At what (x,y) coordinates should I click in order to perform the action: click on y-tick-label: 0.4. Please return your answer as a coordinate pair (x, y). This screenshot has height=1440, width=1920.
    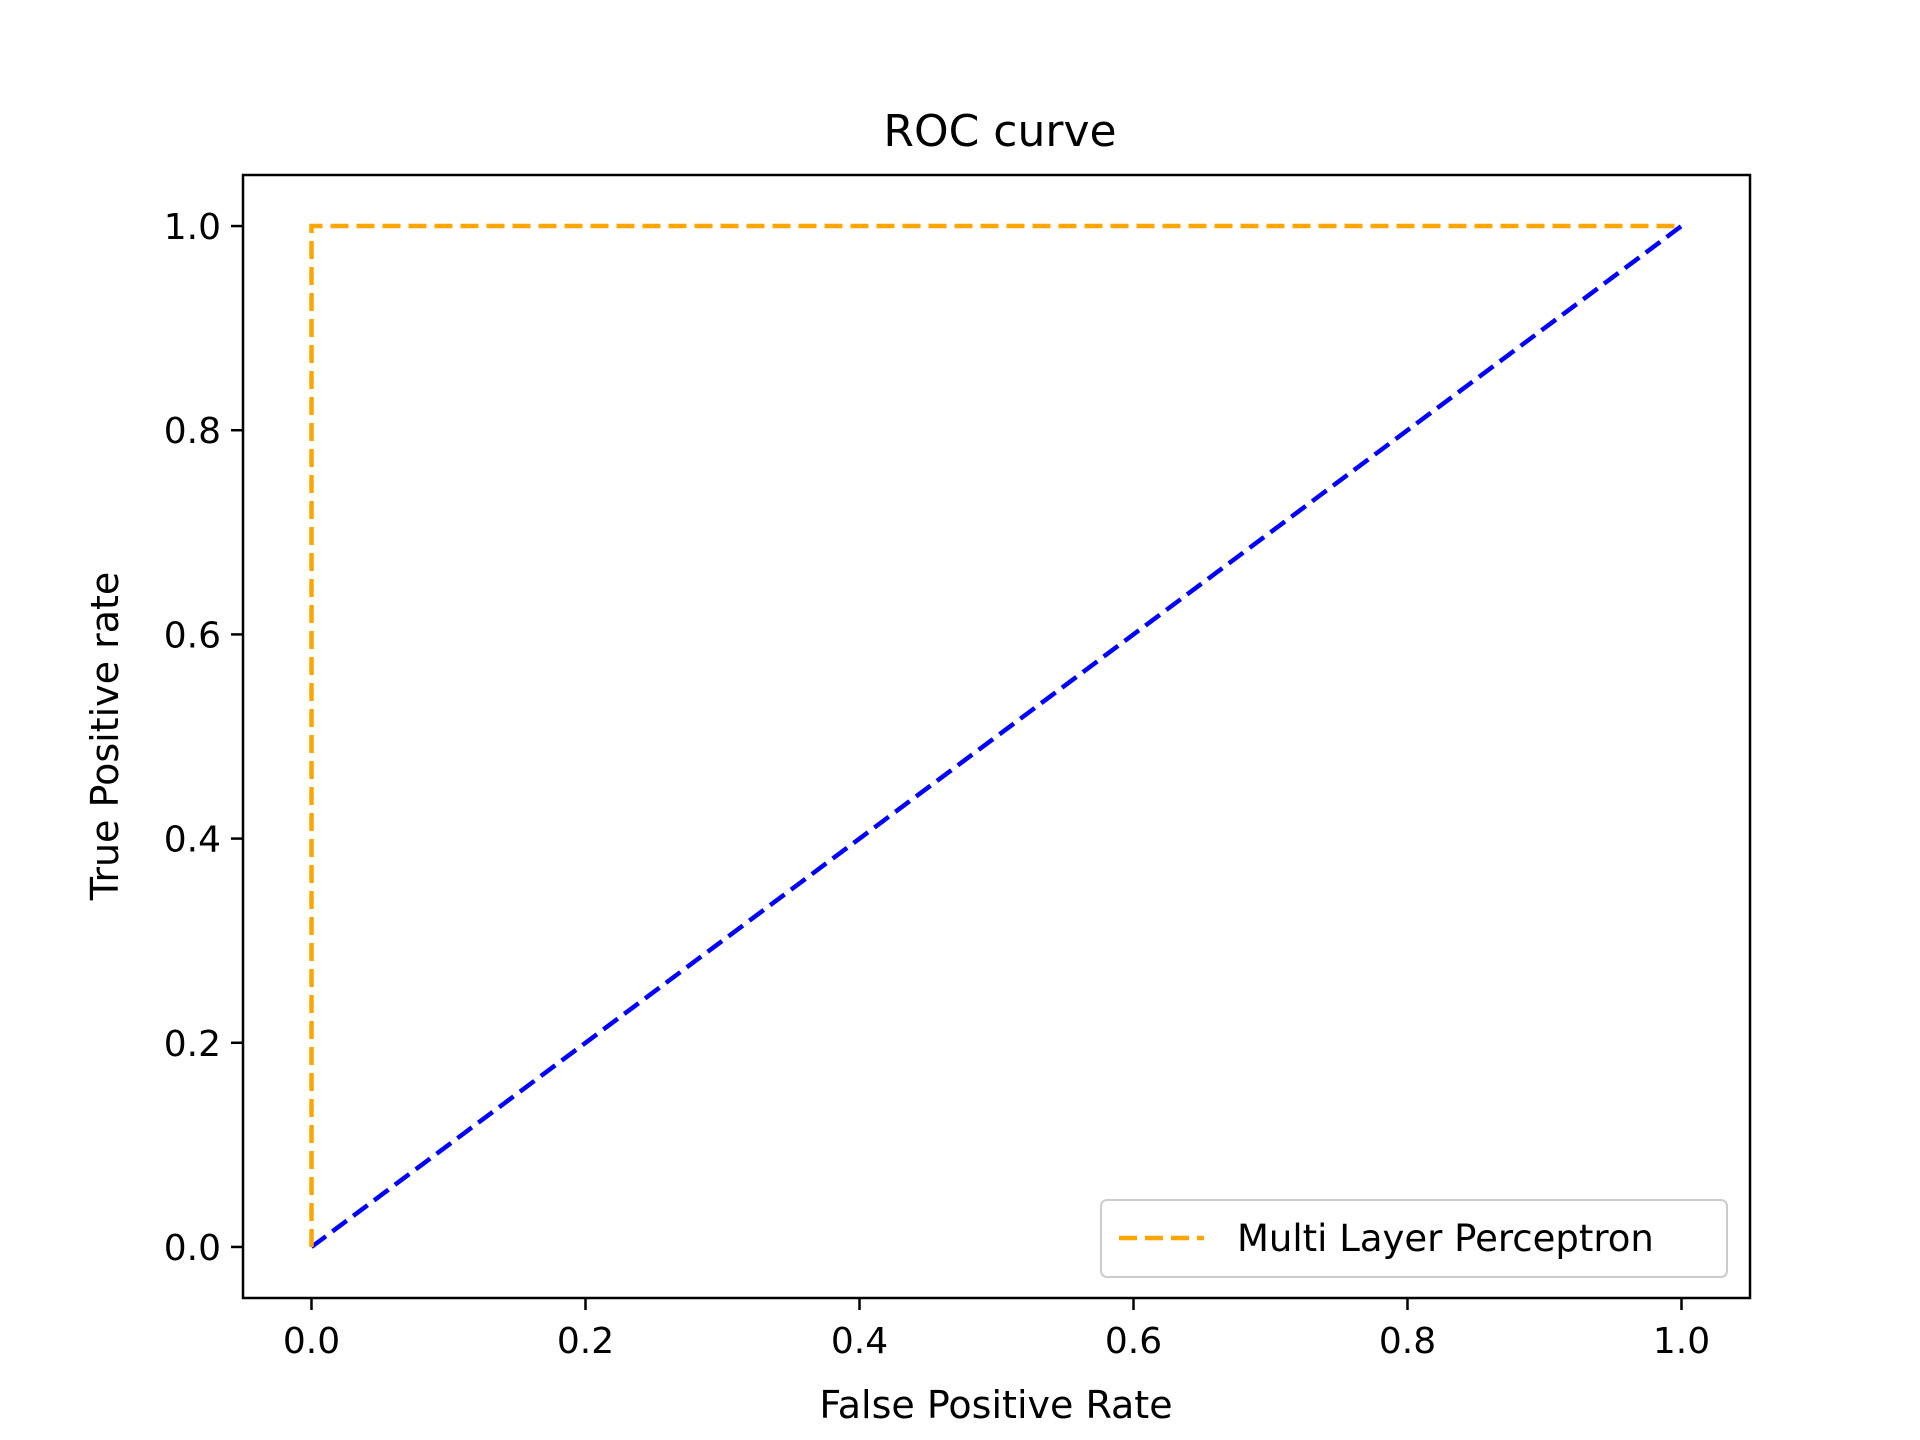
    Looking at the image, I should click on (192, 840).